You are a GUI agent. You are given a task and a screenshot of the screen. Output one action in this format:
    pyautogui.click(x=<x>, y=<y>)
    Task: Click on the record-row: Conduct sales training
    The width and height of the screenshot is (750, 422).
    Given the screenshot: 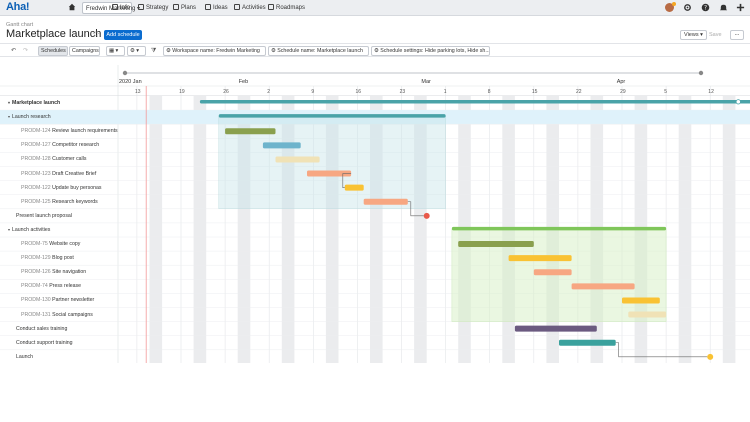 What is the action you would take?
    pyautogui.click(x=41, y=329)
    